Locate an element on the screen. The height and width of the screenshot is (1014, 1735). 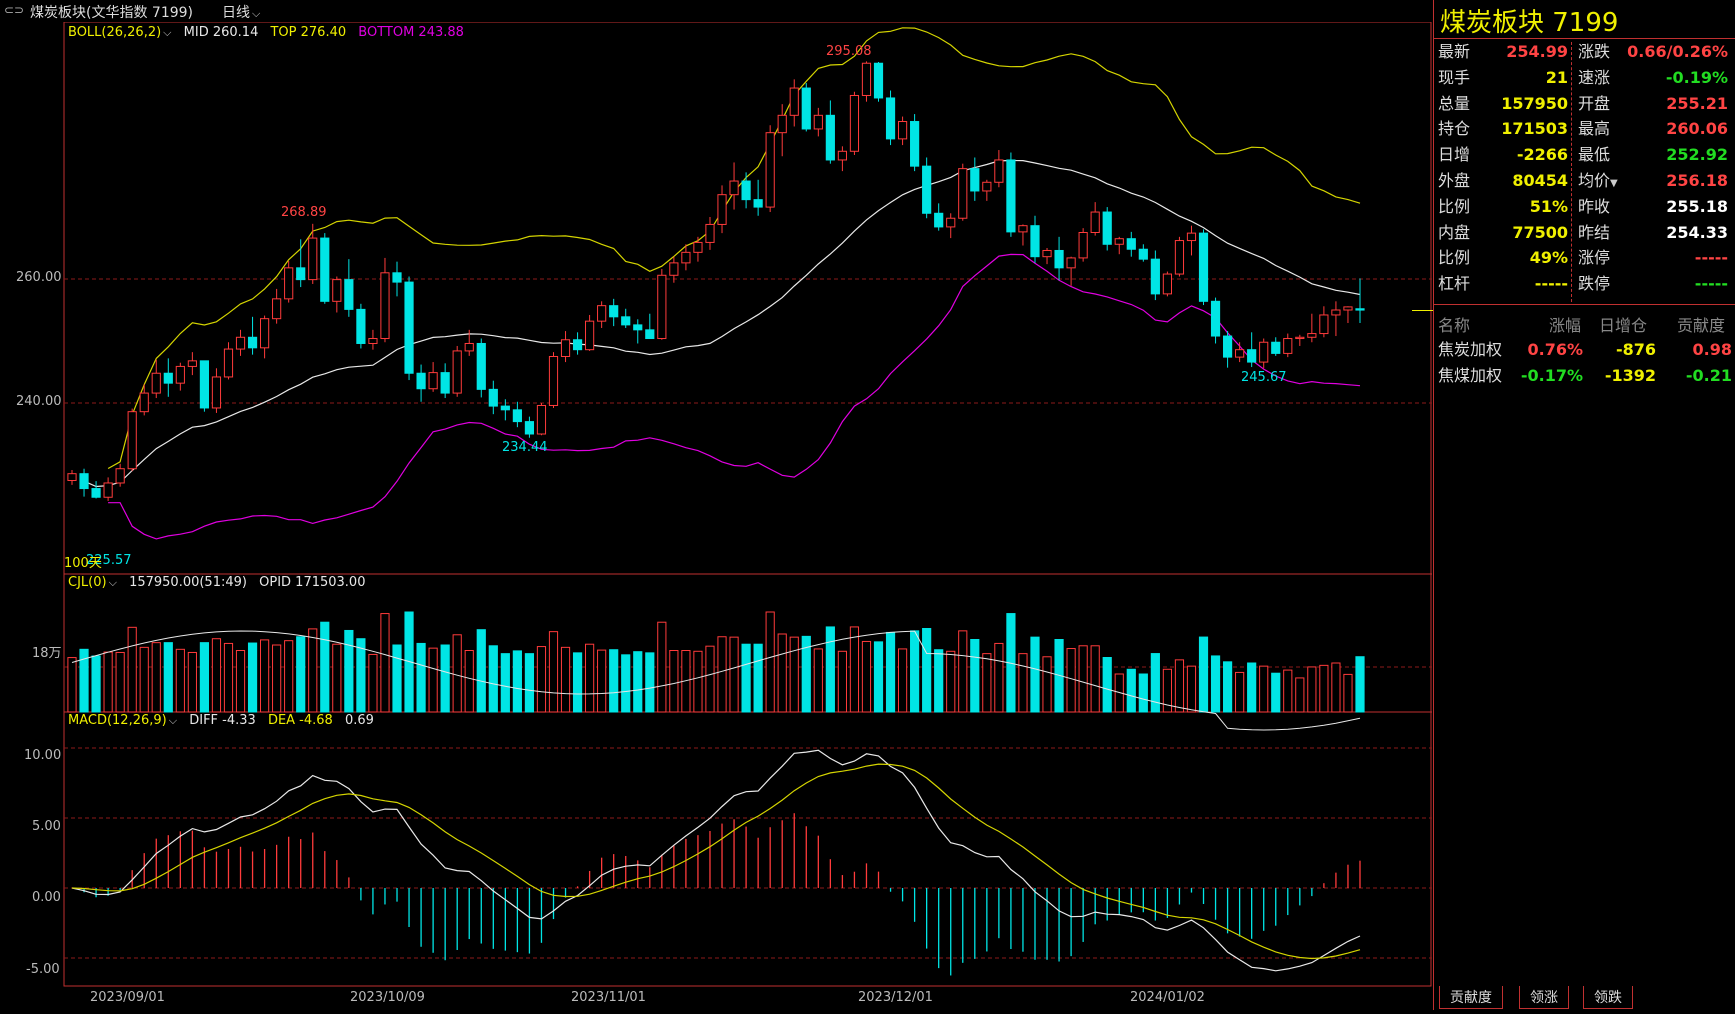
component-change: 0.76% is located at coordinates (1555, 349).